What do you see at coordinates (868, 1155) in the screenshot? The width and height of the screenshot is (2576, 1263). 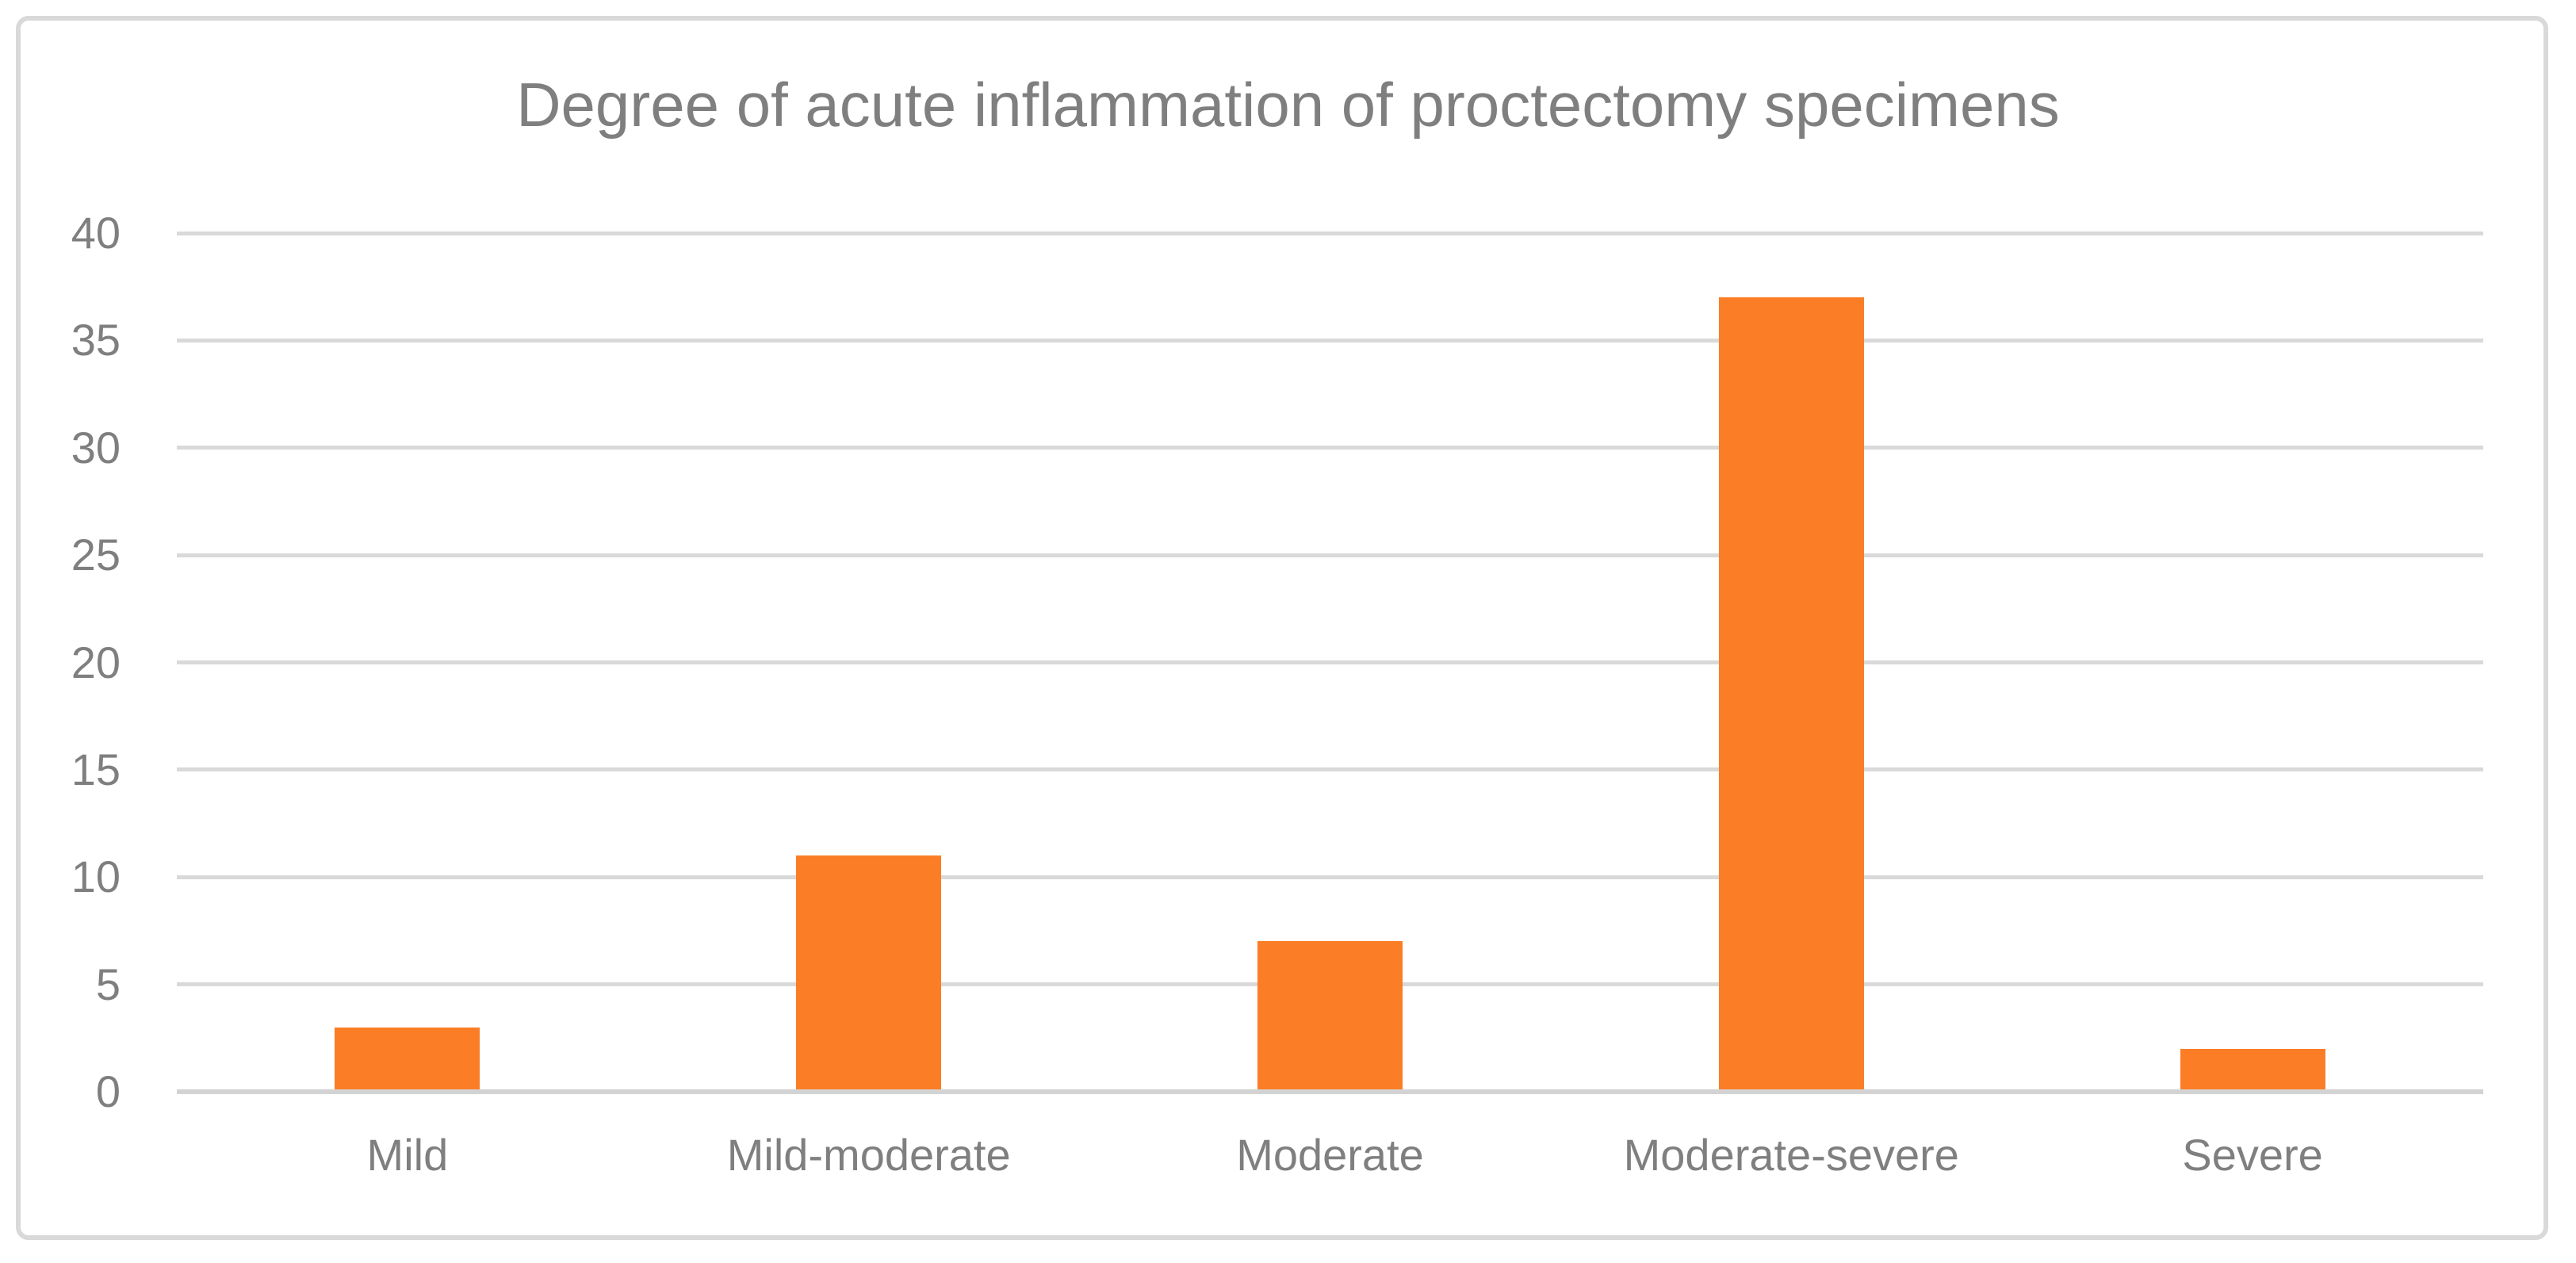 I see `x-category-label: Mild-moderate` at bounding box center [868, 1155].